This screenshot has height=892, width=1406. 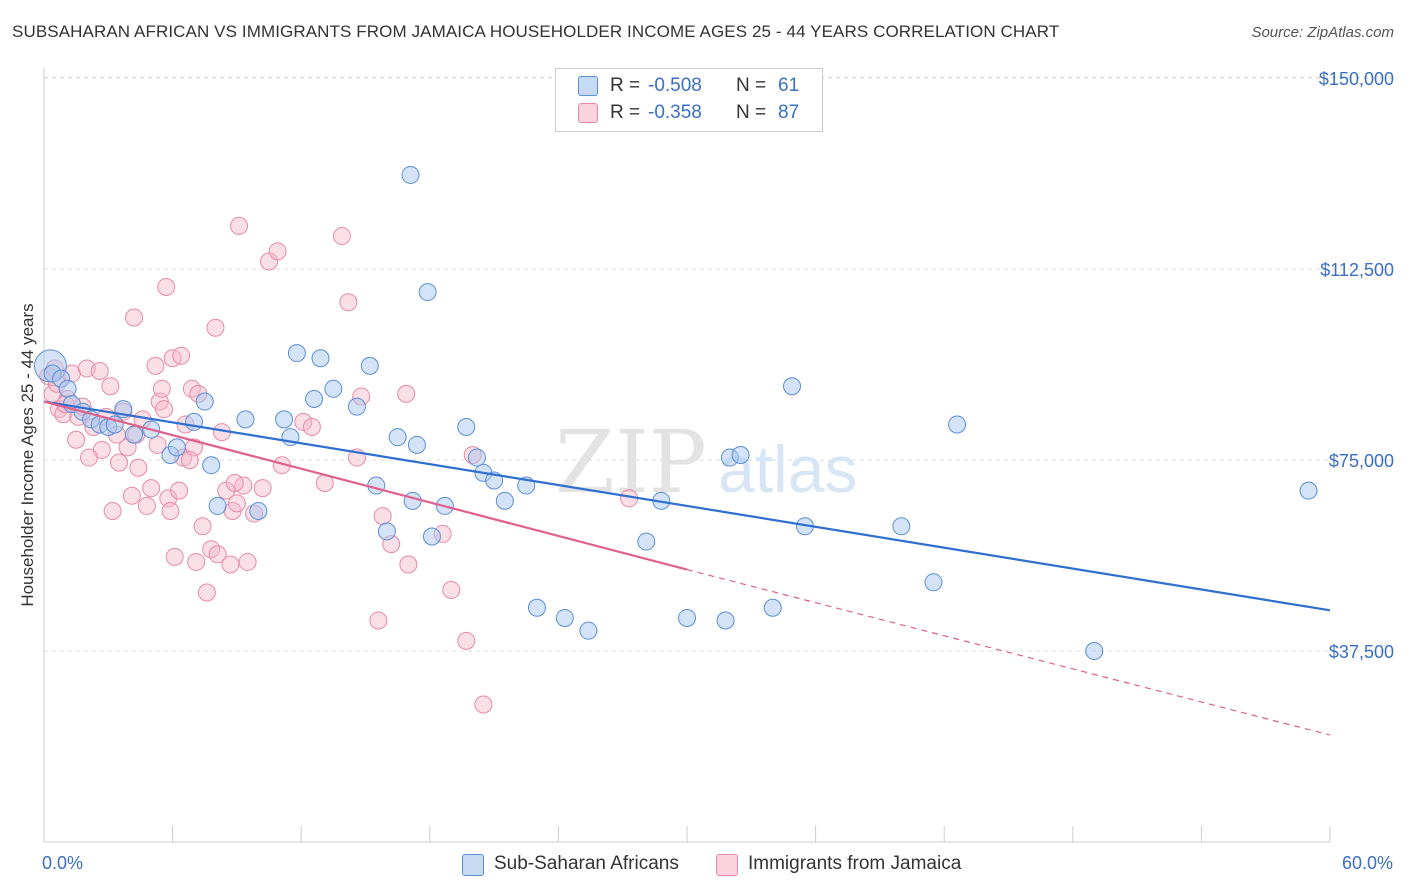 I want to click on watermark: ZIP atlas, so click(x=706, y=463).